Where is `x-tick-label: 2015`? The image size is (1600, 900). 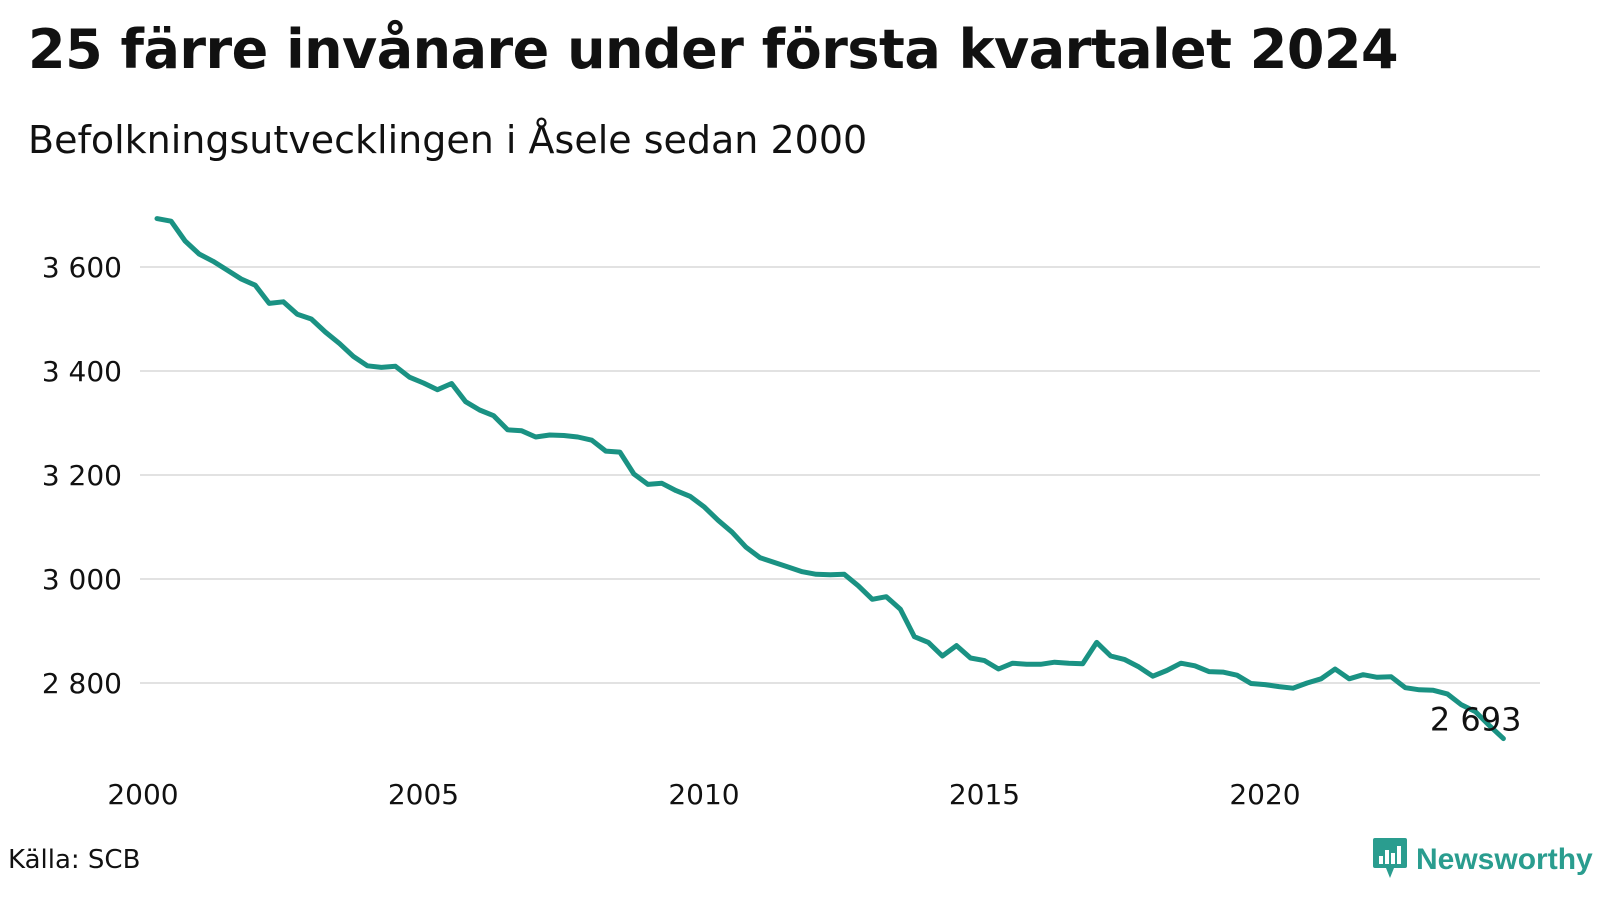
x-tick-label: 2015 is located at coordinates (984, 794).